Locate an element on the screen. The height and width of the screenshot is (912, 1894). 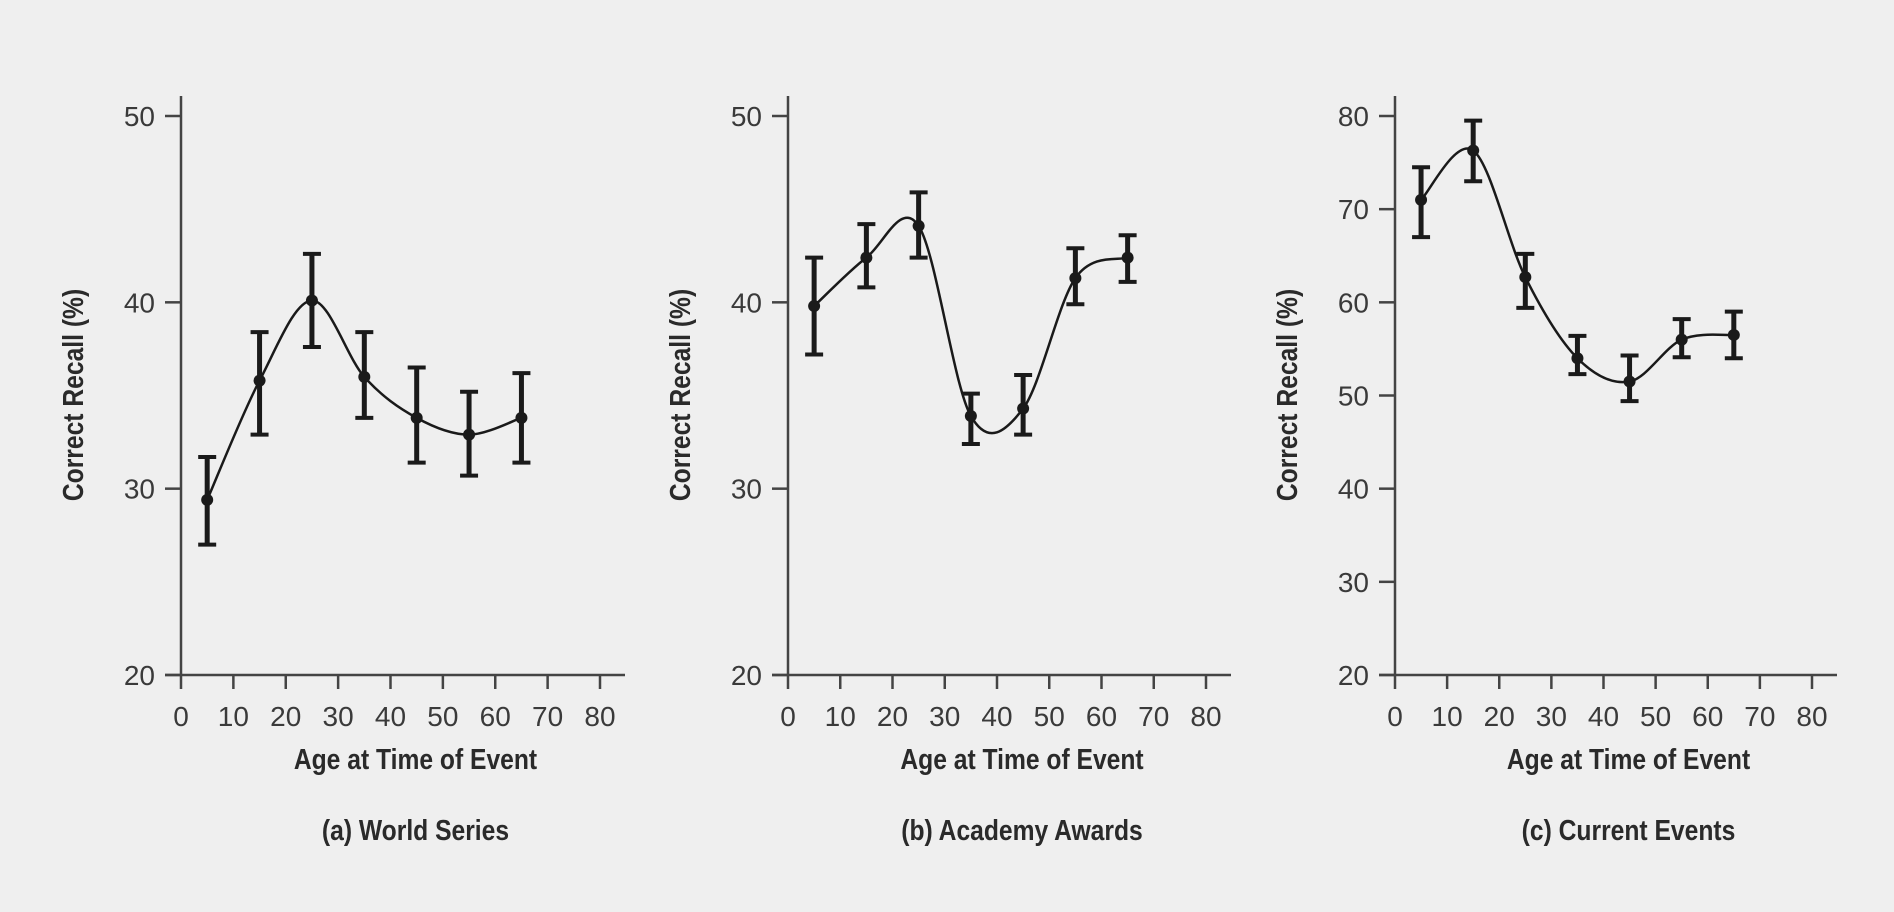
series-line is located at coordinates (971, 325).